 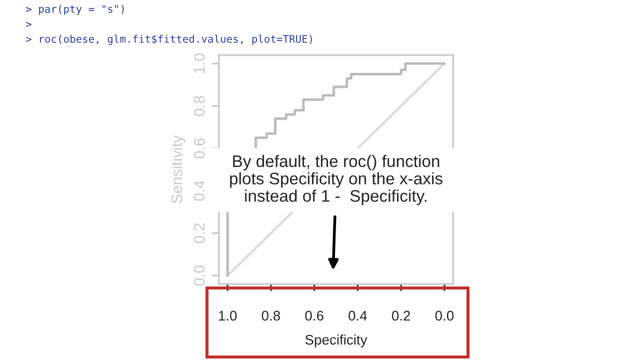 I want to click on x-tick-label: 1.0, so click(x=227, y=315).